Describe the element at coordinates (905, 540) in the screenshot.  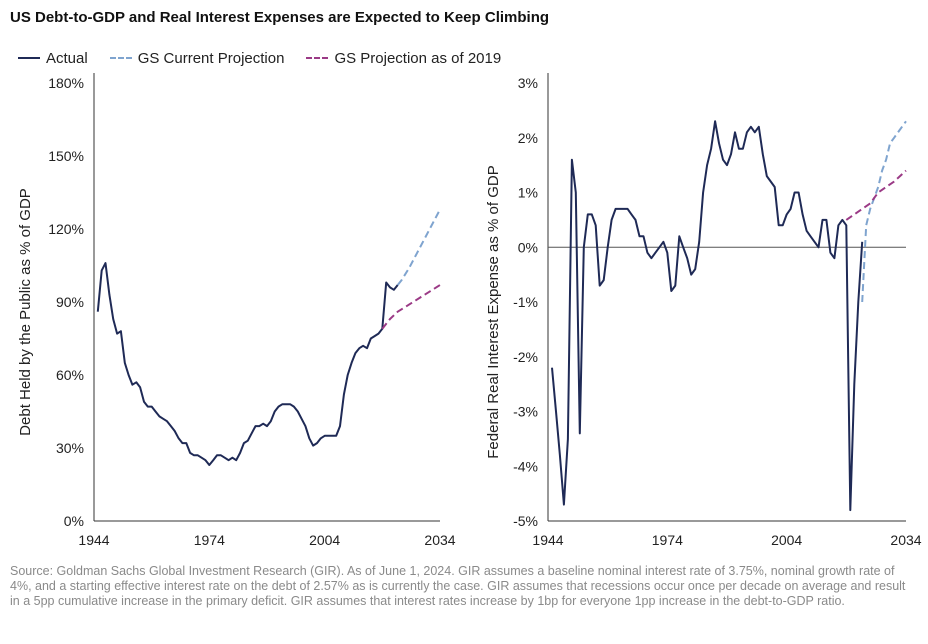
I see `interest-x-tick-label: 2034` at that location.